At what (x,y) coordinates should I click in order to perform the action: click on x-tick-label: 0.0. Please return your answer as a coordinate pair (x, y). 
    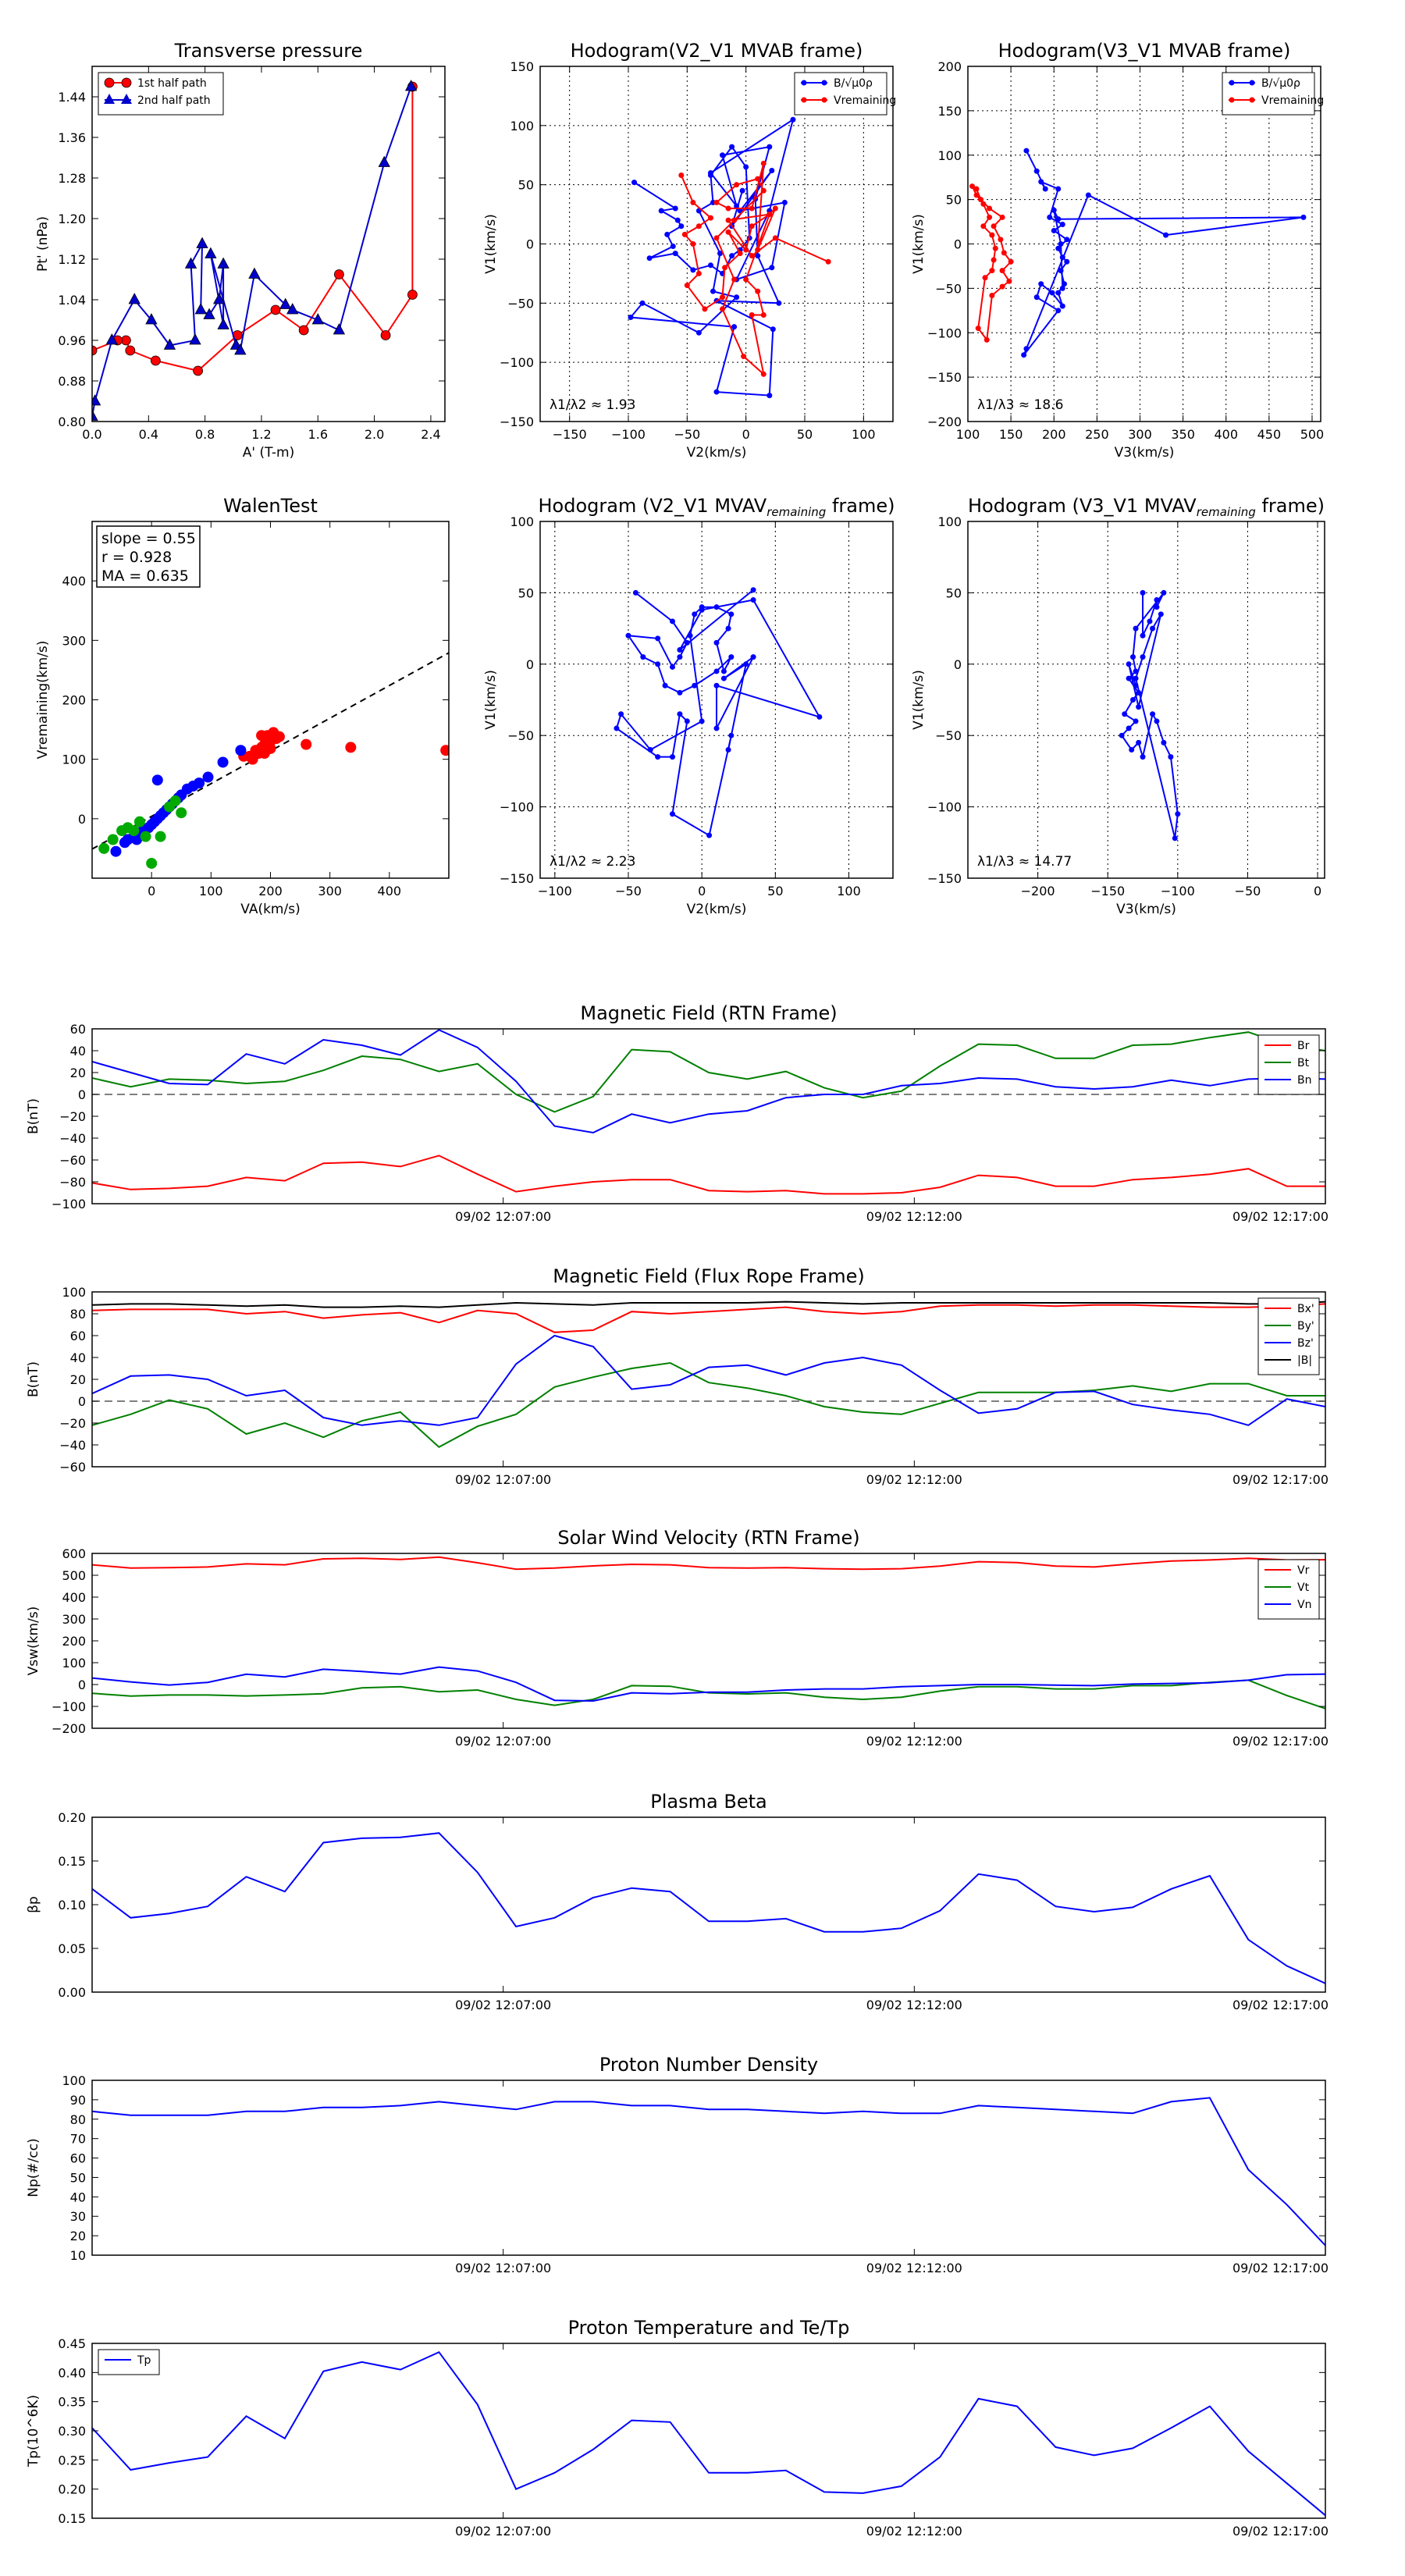
    Looking at the image, I should click on (91, 434).